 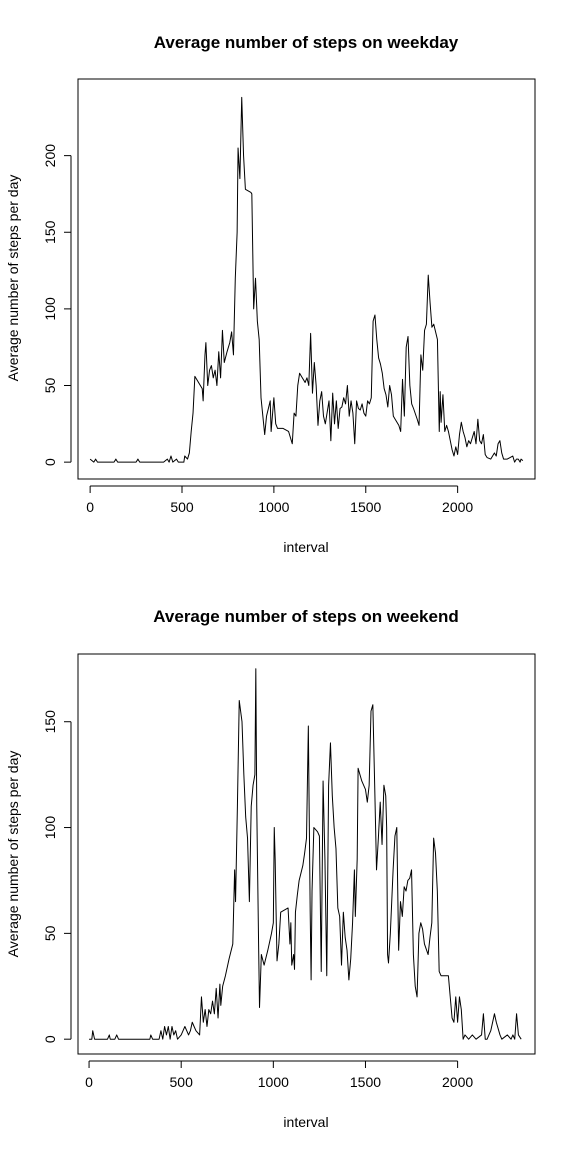 I want to click on y-axis: 0 50 100 150, so click(x=57, y=876).